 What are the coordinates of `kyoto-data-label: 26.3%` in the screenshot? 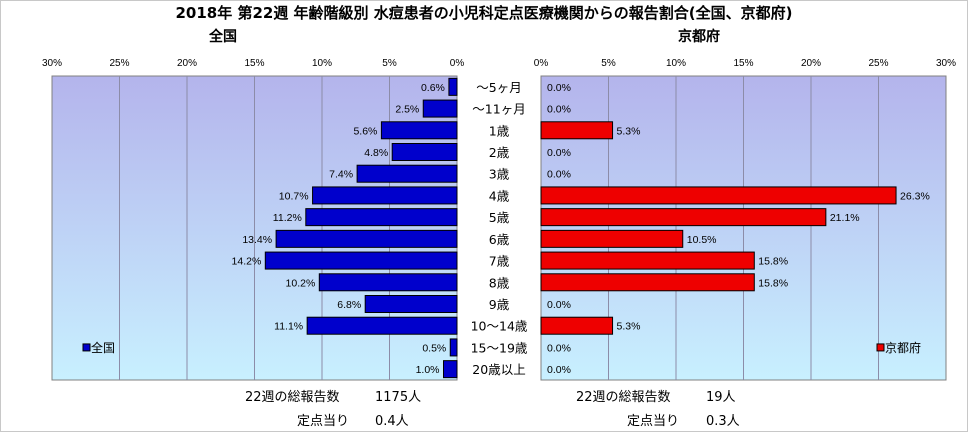 It's located at (915, 196).